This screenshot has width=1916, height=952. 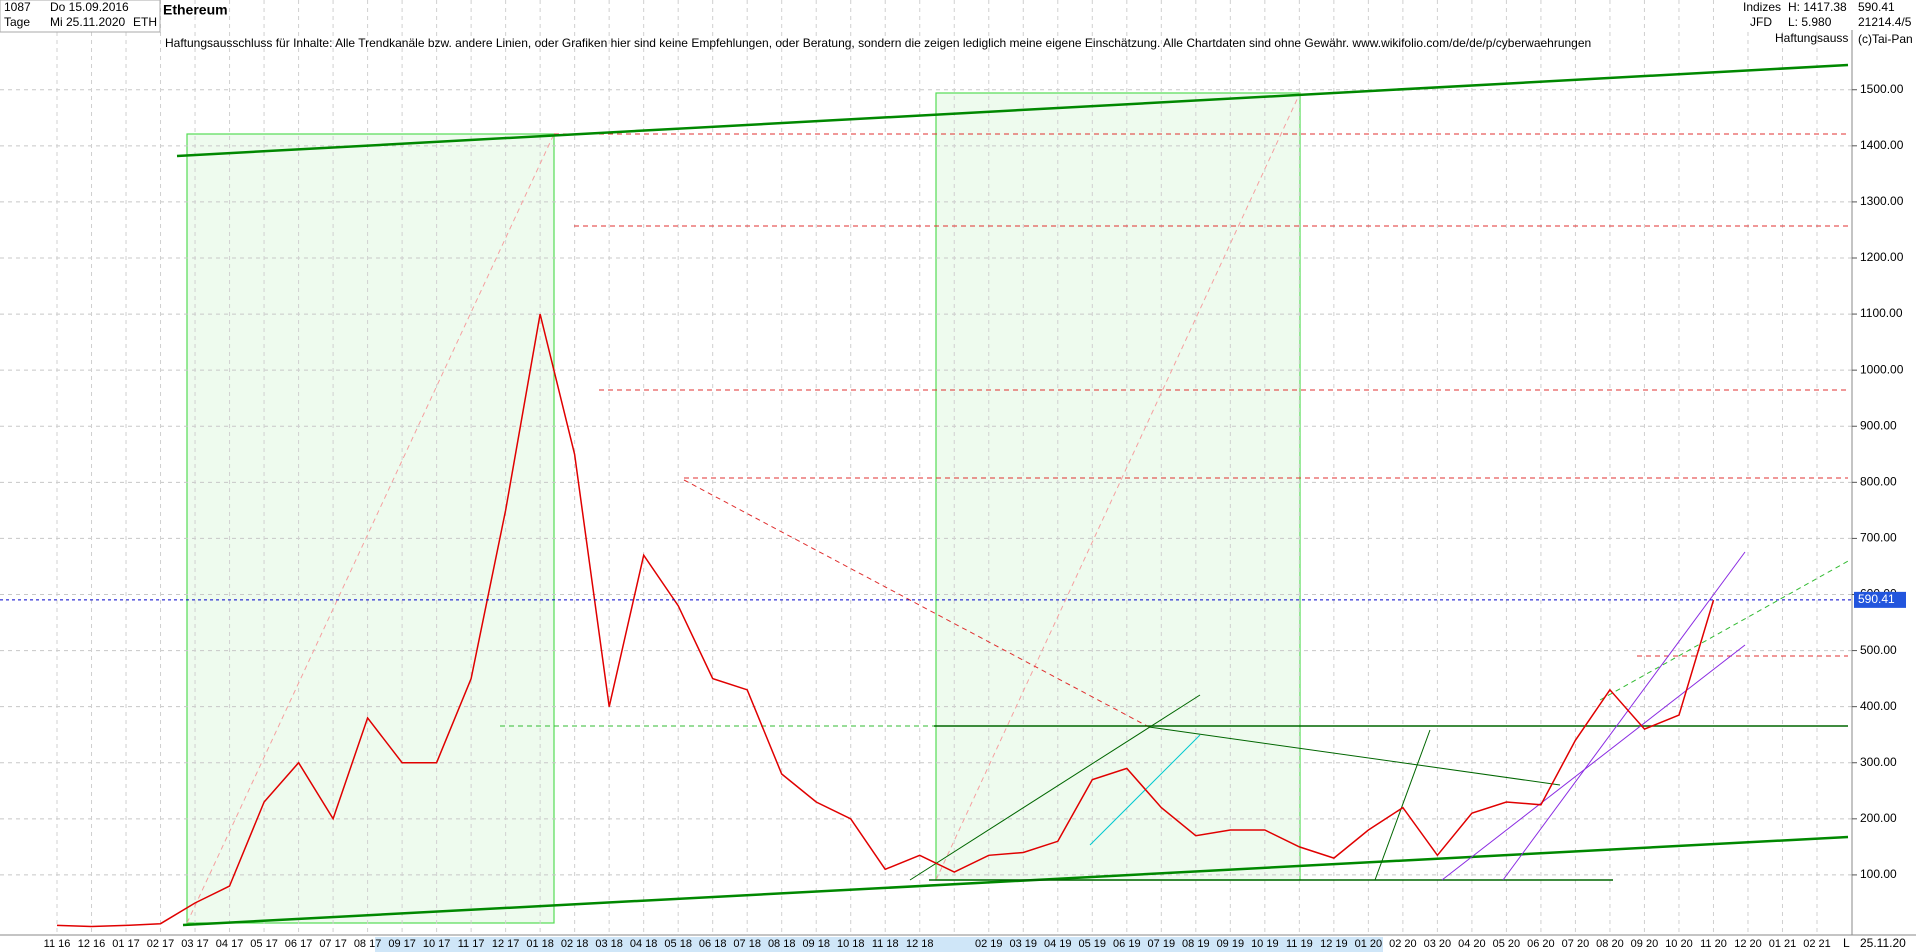 I want to click on y-tick-label: 1100.00, so click(x=1881, y=313).